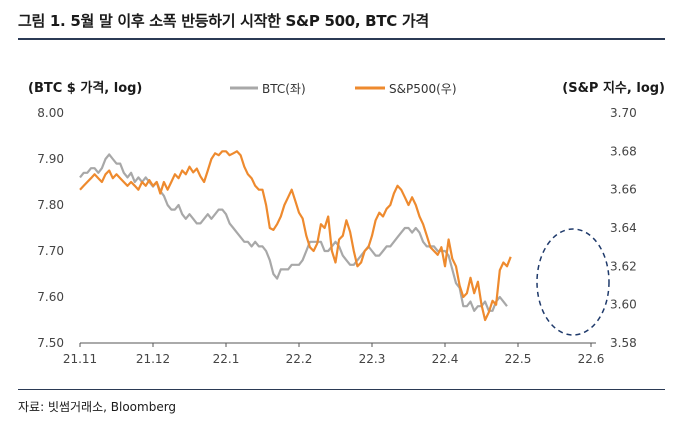 This screenshot has width=683, height=422. What do you see at coordinates (299, 359) in the screenshot?
I see `x-tick-label: 22.2` at bounding box center [299, 359].